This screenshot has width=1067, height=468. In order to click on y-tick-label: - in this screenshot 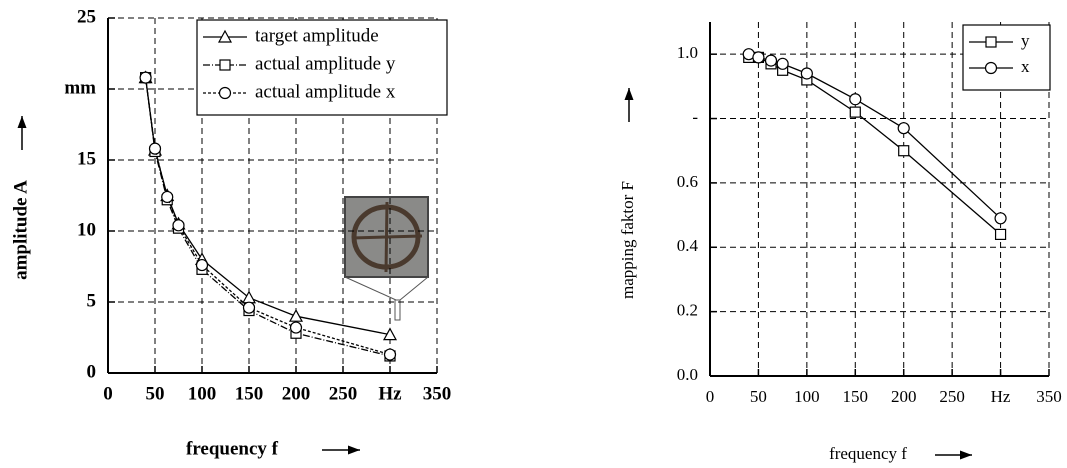, I will do `click(695, 116)`.